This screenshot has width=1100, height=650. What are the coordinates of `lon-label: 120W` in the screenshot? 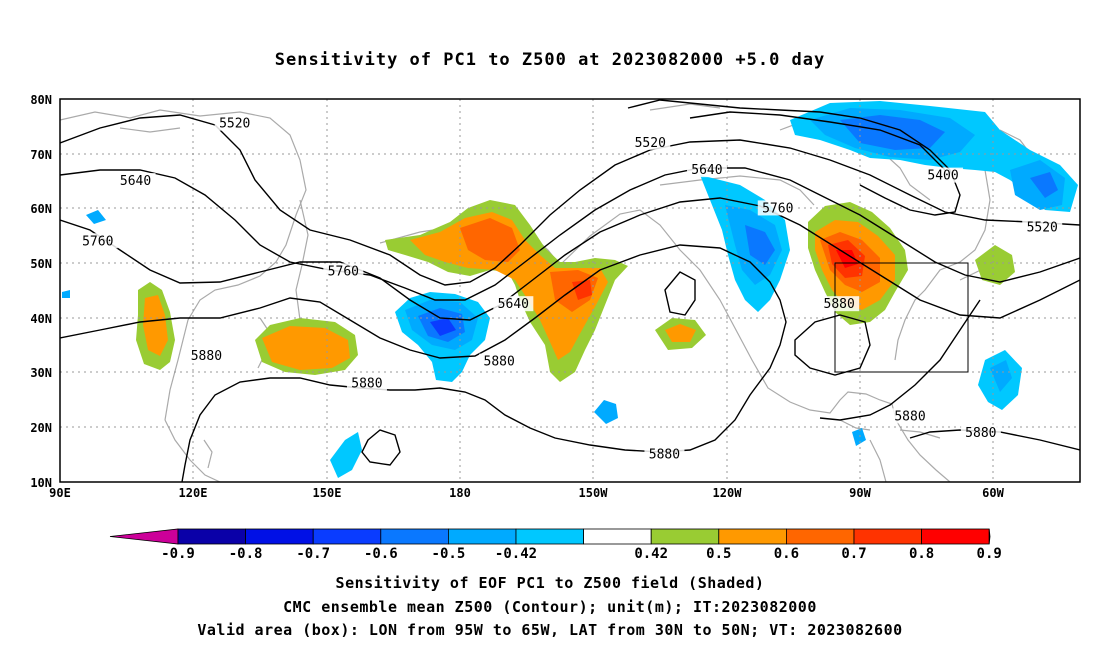 It's located at (728, 493).